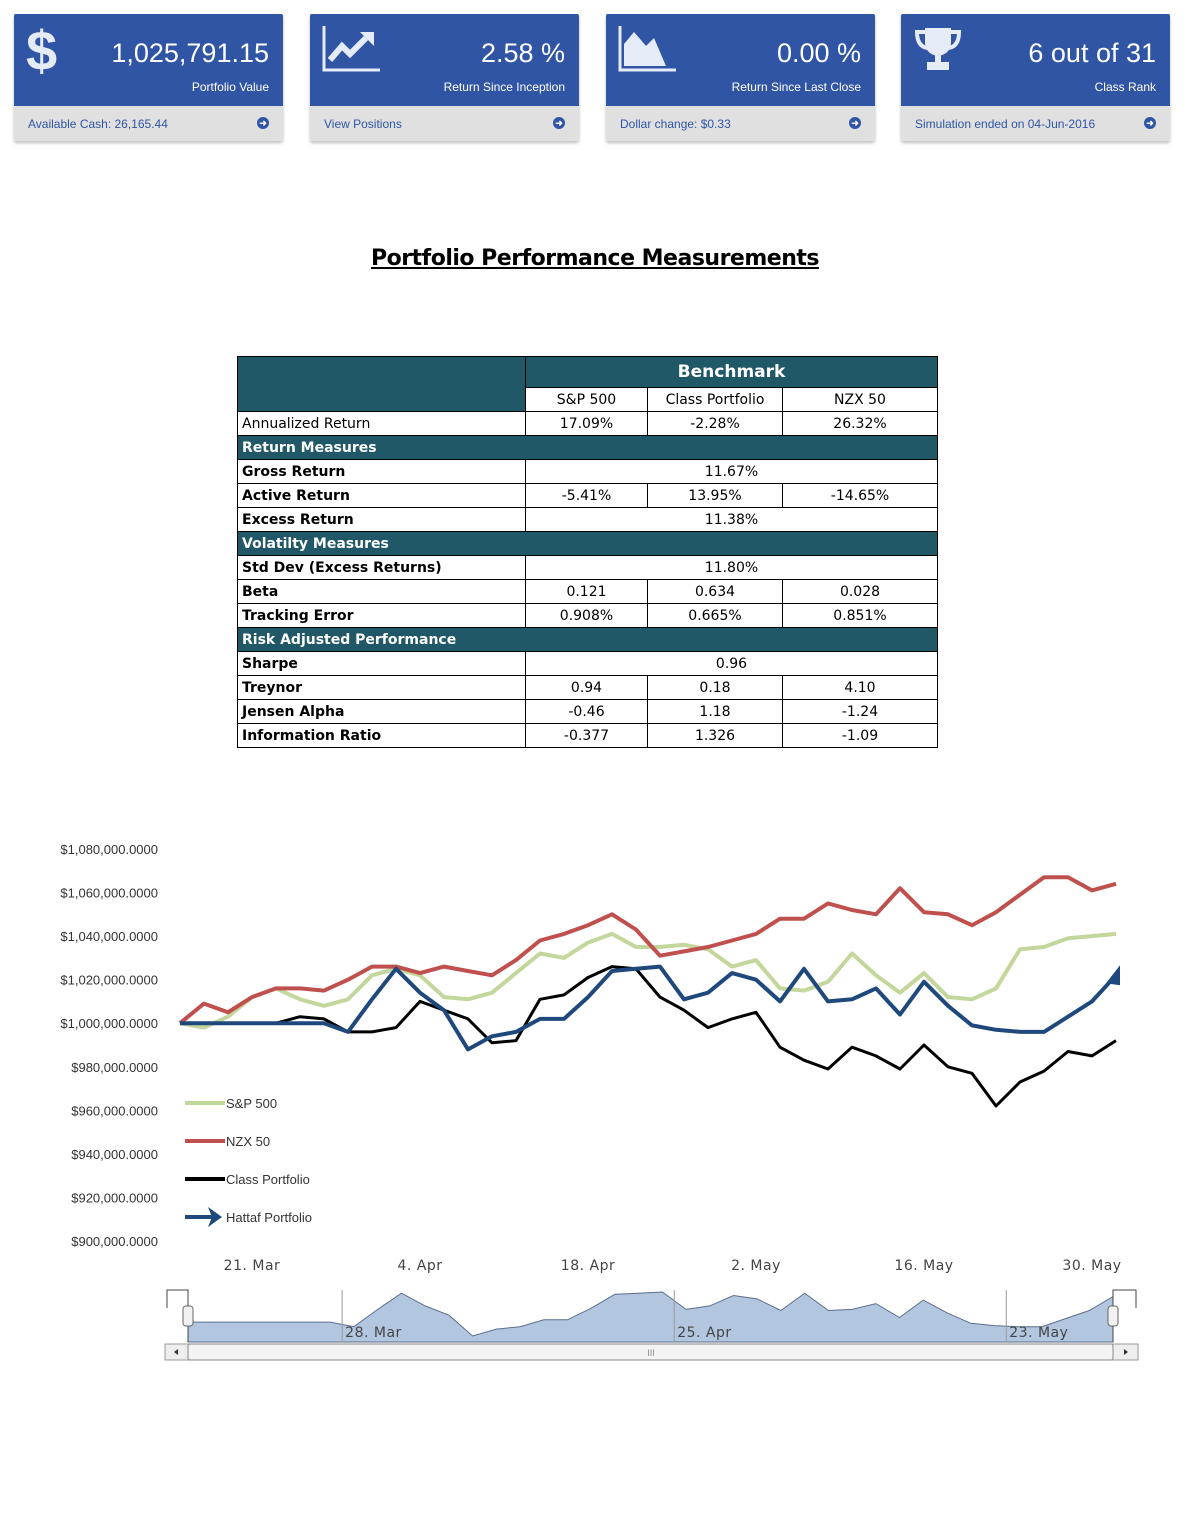  I want to click on legend-label: NZX 50, so click(248, 1141).